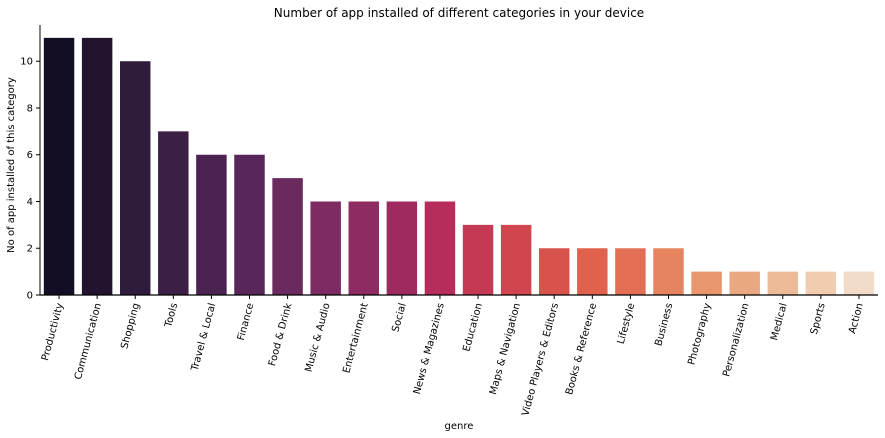  Describe the element at coordinates (318, 337) in the screenshot. I see `x-tick-label: Music & Audio` at that location.